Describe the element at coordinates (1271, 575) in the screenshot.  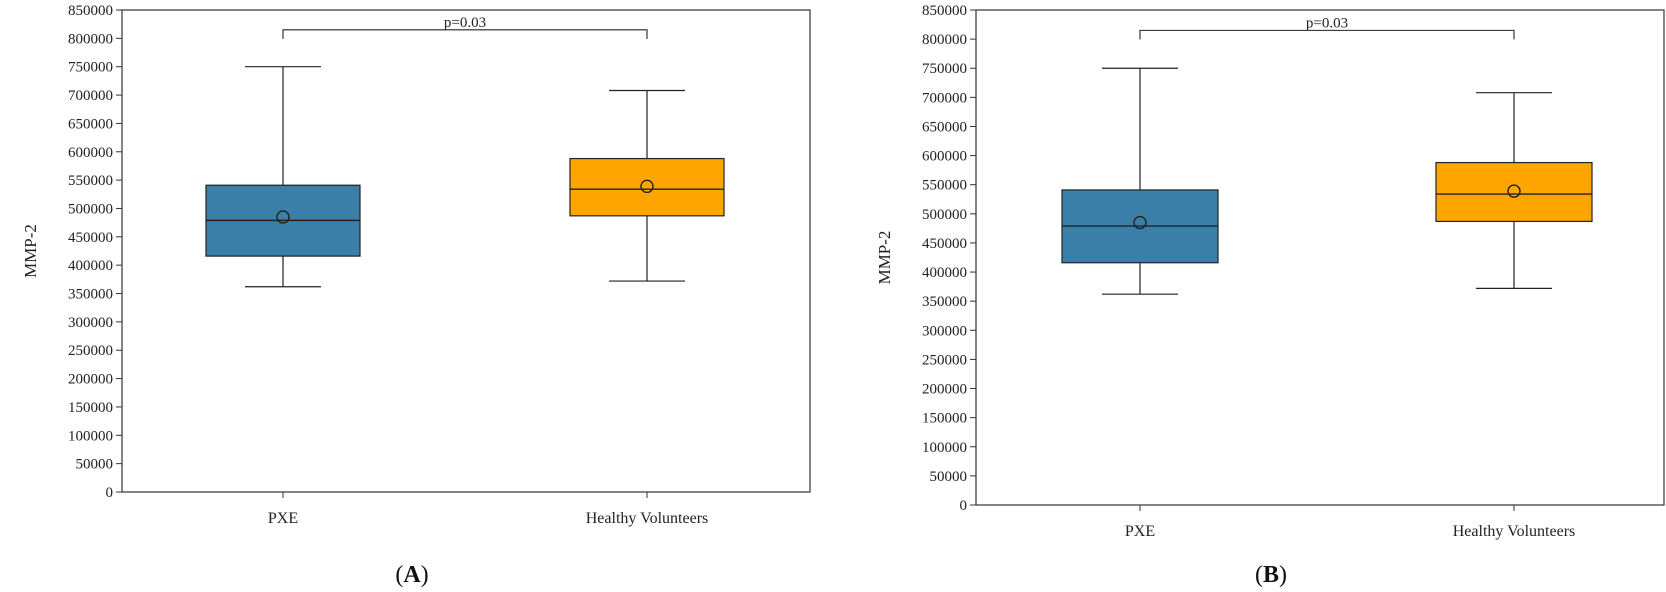
I see `panel-label: (B)` at that location.